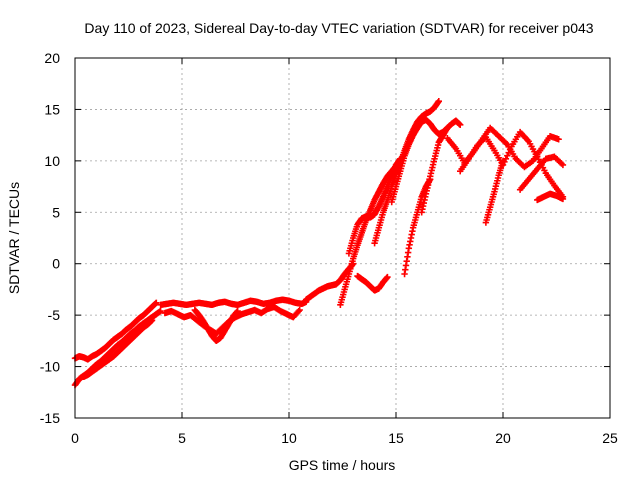 The width and height of the screenshot is (640, 480). What do you see at coordinates (54, 315) in the screenshot?
I see `y-tick-label: -5` at bounding box center [54, 315].